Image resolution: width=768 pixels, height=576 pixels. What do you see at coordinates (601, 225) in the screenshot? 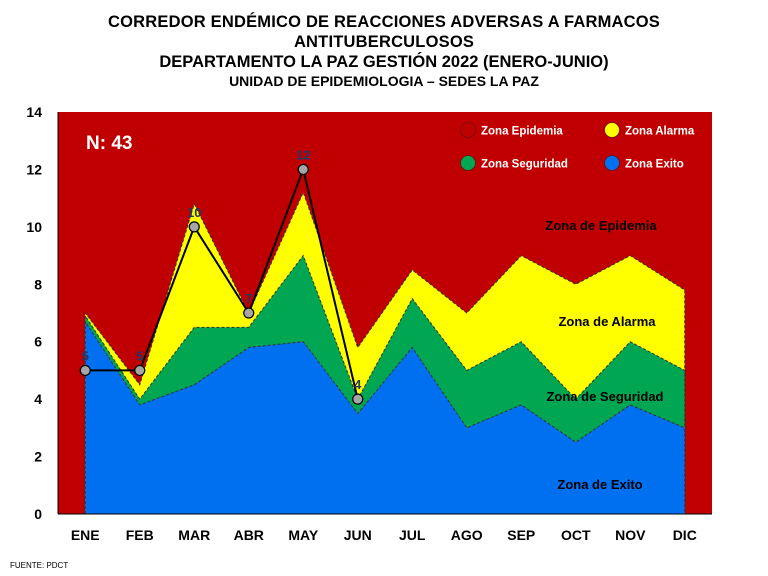
I see `zone-label-epidemia: Zona de Epidemia` at bounding box center [601, 225].